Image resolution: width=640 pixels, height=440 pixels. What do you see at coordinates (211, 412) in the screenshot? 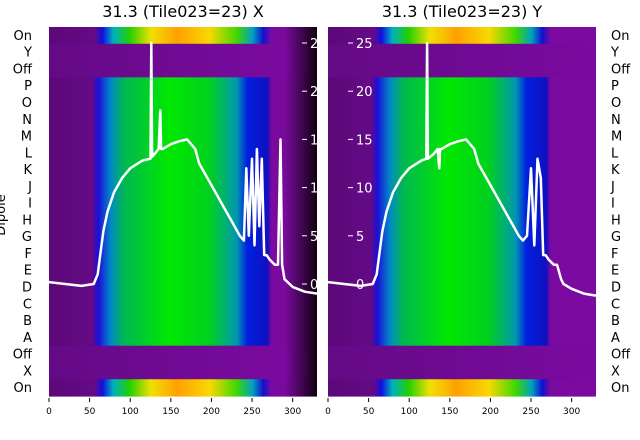
I see `xtick-label: 200` at bounding box center [211, 412].